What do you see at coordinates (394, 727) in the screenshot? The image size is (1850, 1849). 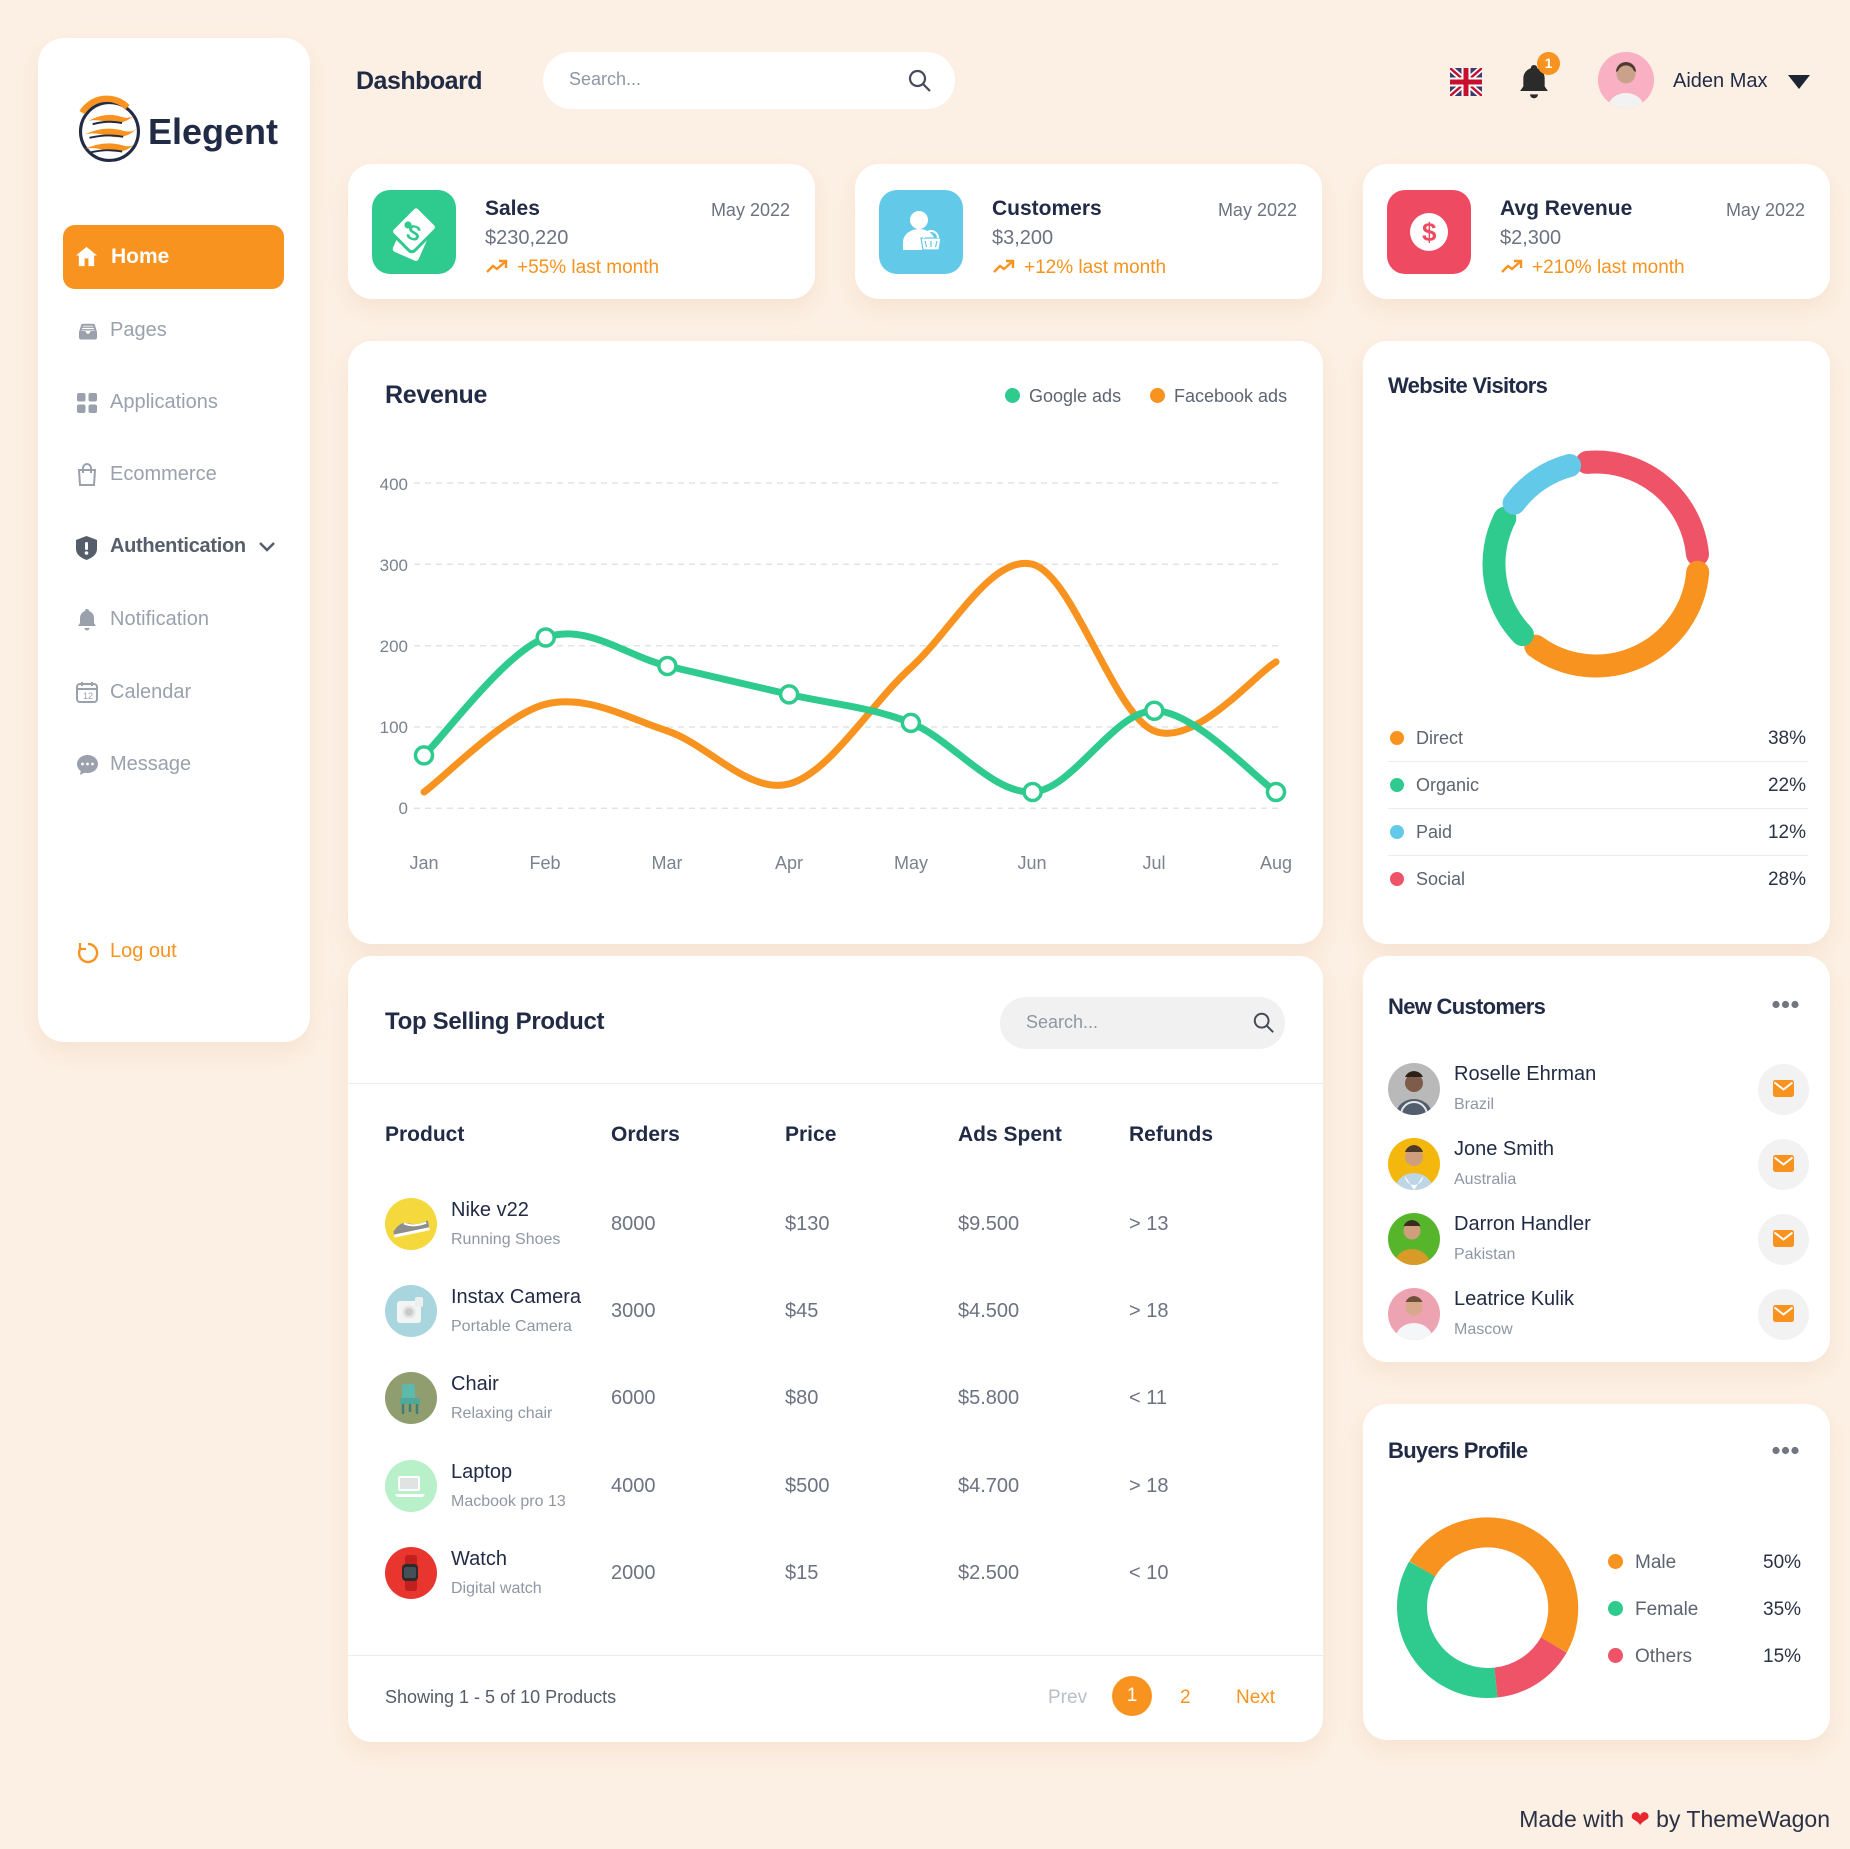 I see `svg-text: 100` at bounding box center [394, 727].